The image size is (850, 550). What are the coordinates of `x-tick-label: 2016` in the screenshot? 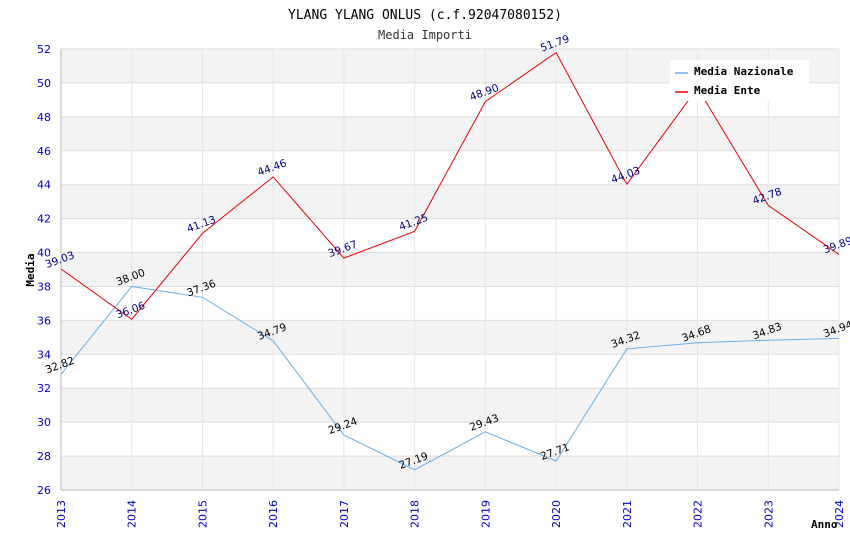 It's located at (273, 514).